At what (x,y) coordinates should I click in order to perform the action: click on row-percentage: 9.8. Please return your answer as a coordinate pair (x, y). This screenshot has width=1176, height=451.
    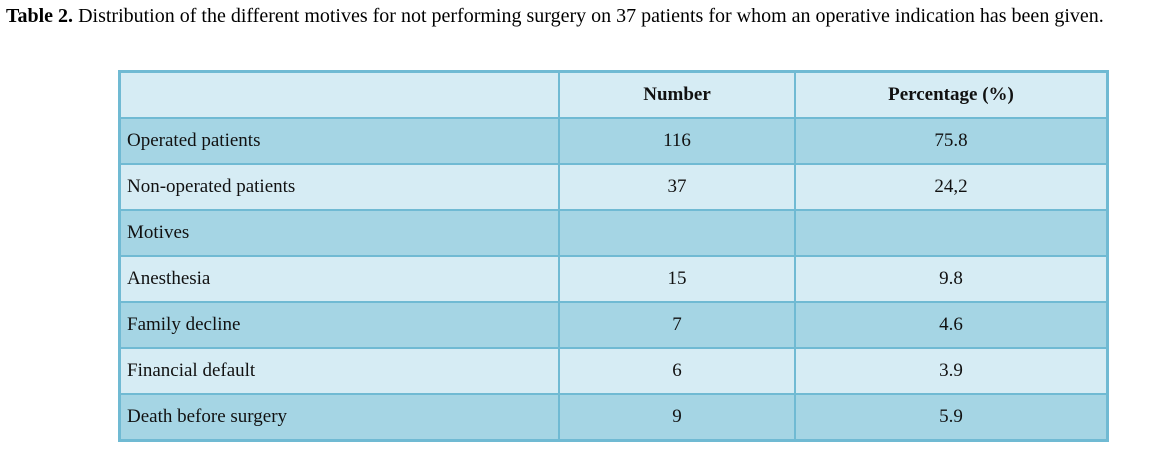
    Looking at the image, I should click on (951, 279).